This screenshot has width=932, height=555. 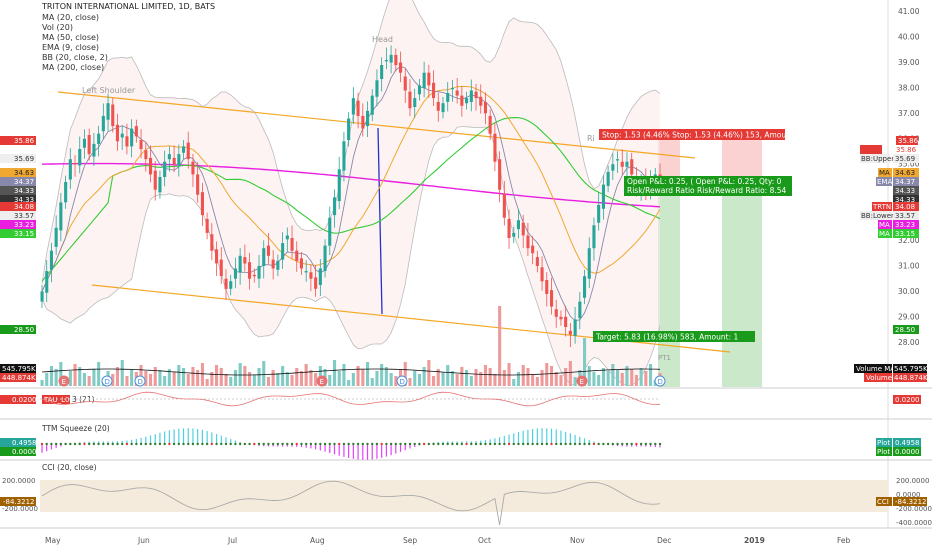 I want to click on ltag-8-text: 33.57, so click(x=24, y=216).